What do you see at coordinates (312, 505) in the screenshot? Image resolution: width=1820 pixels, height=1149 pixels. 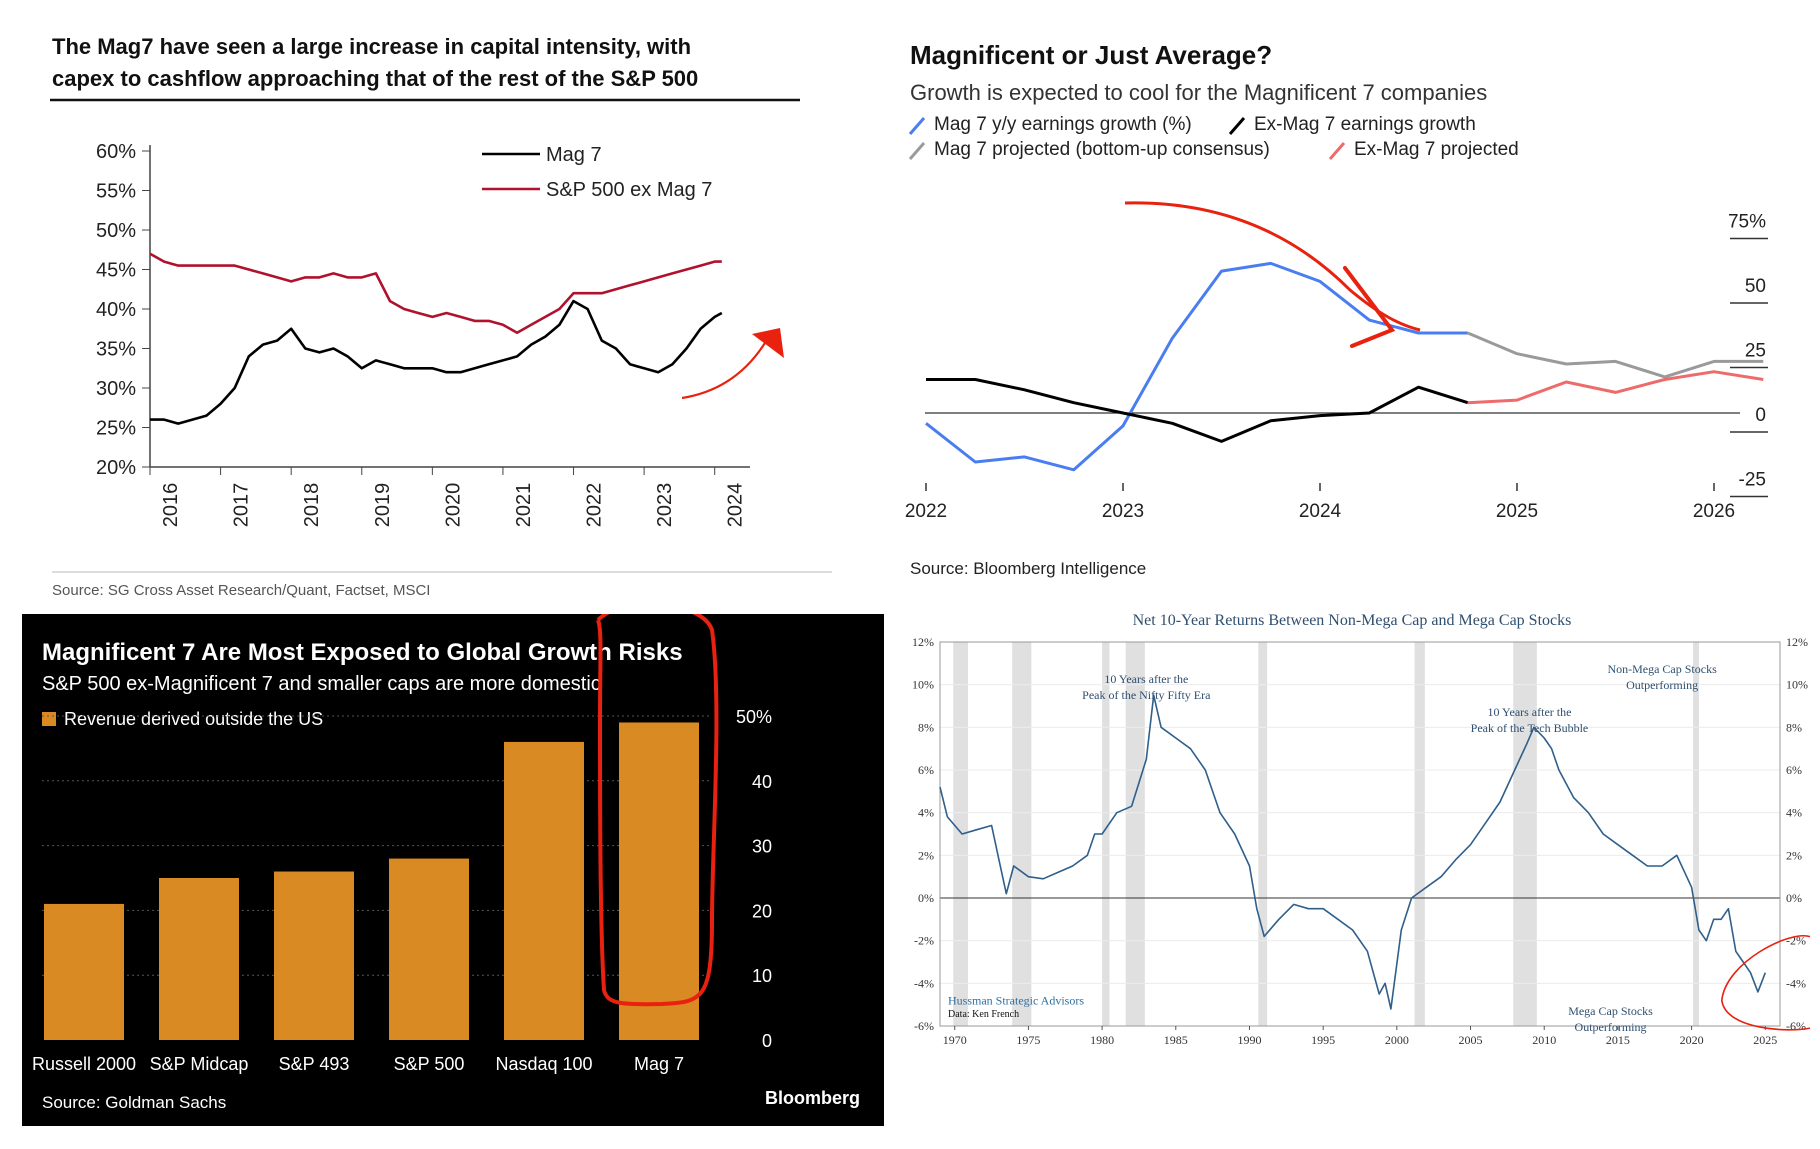 I see `capex-x-tick-label: 2018` at bounding box center [312, 505].